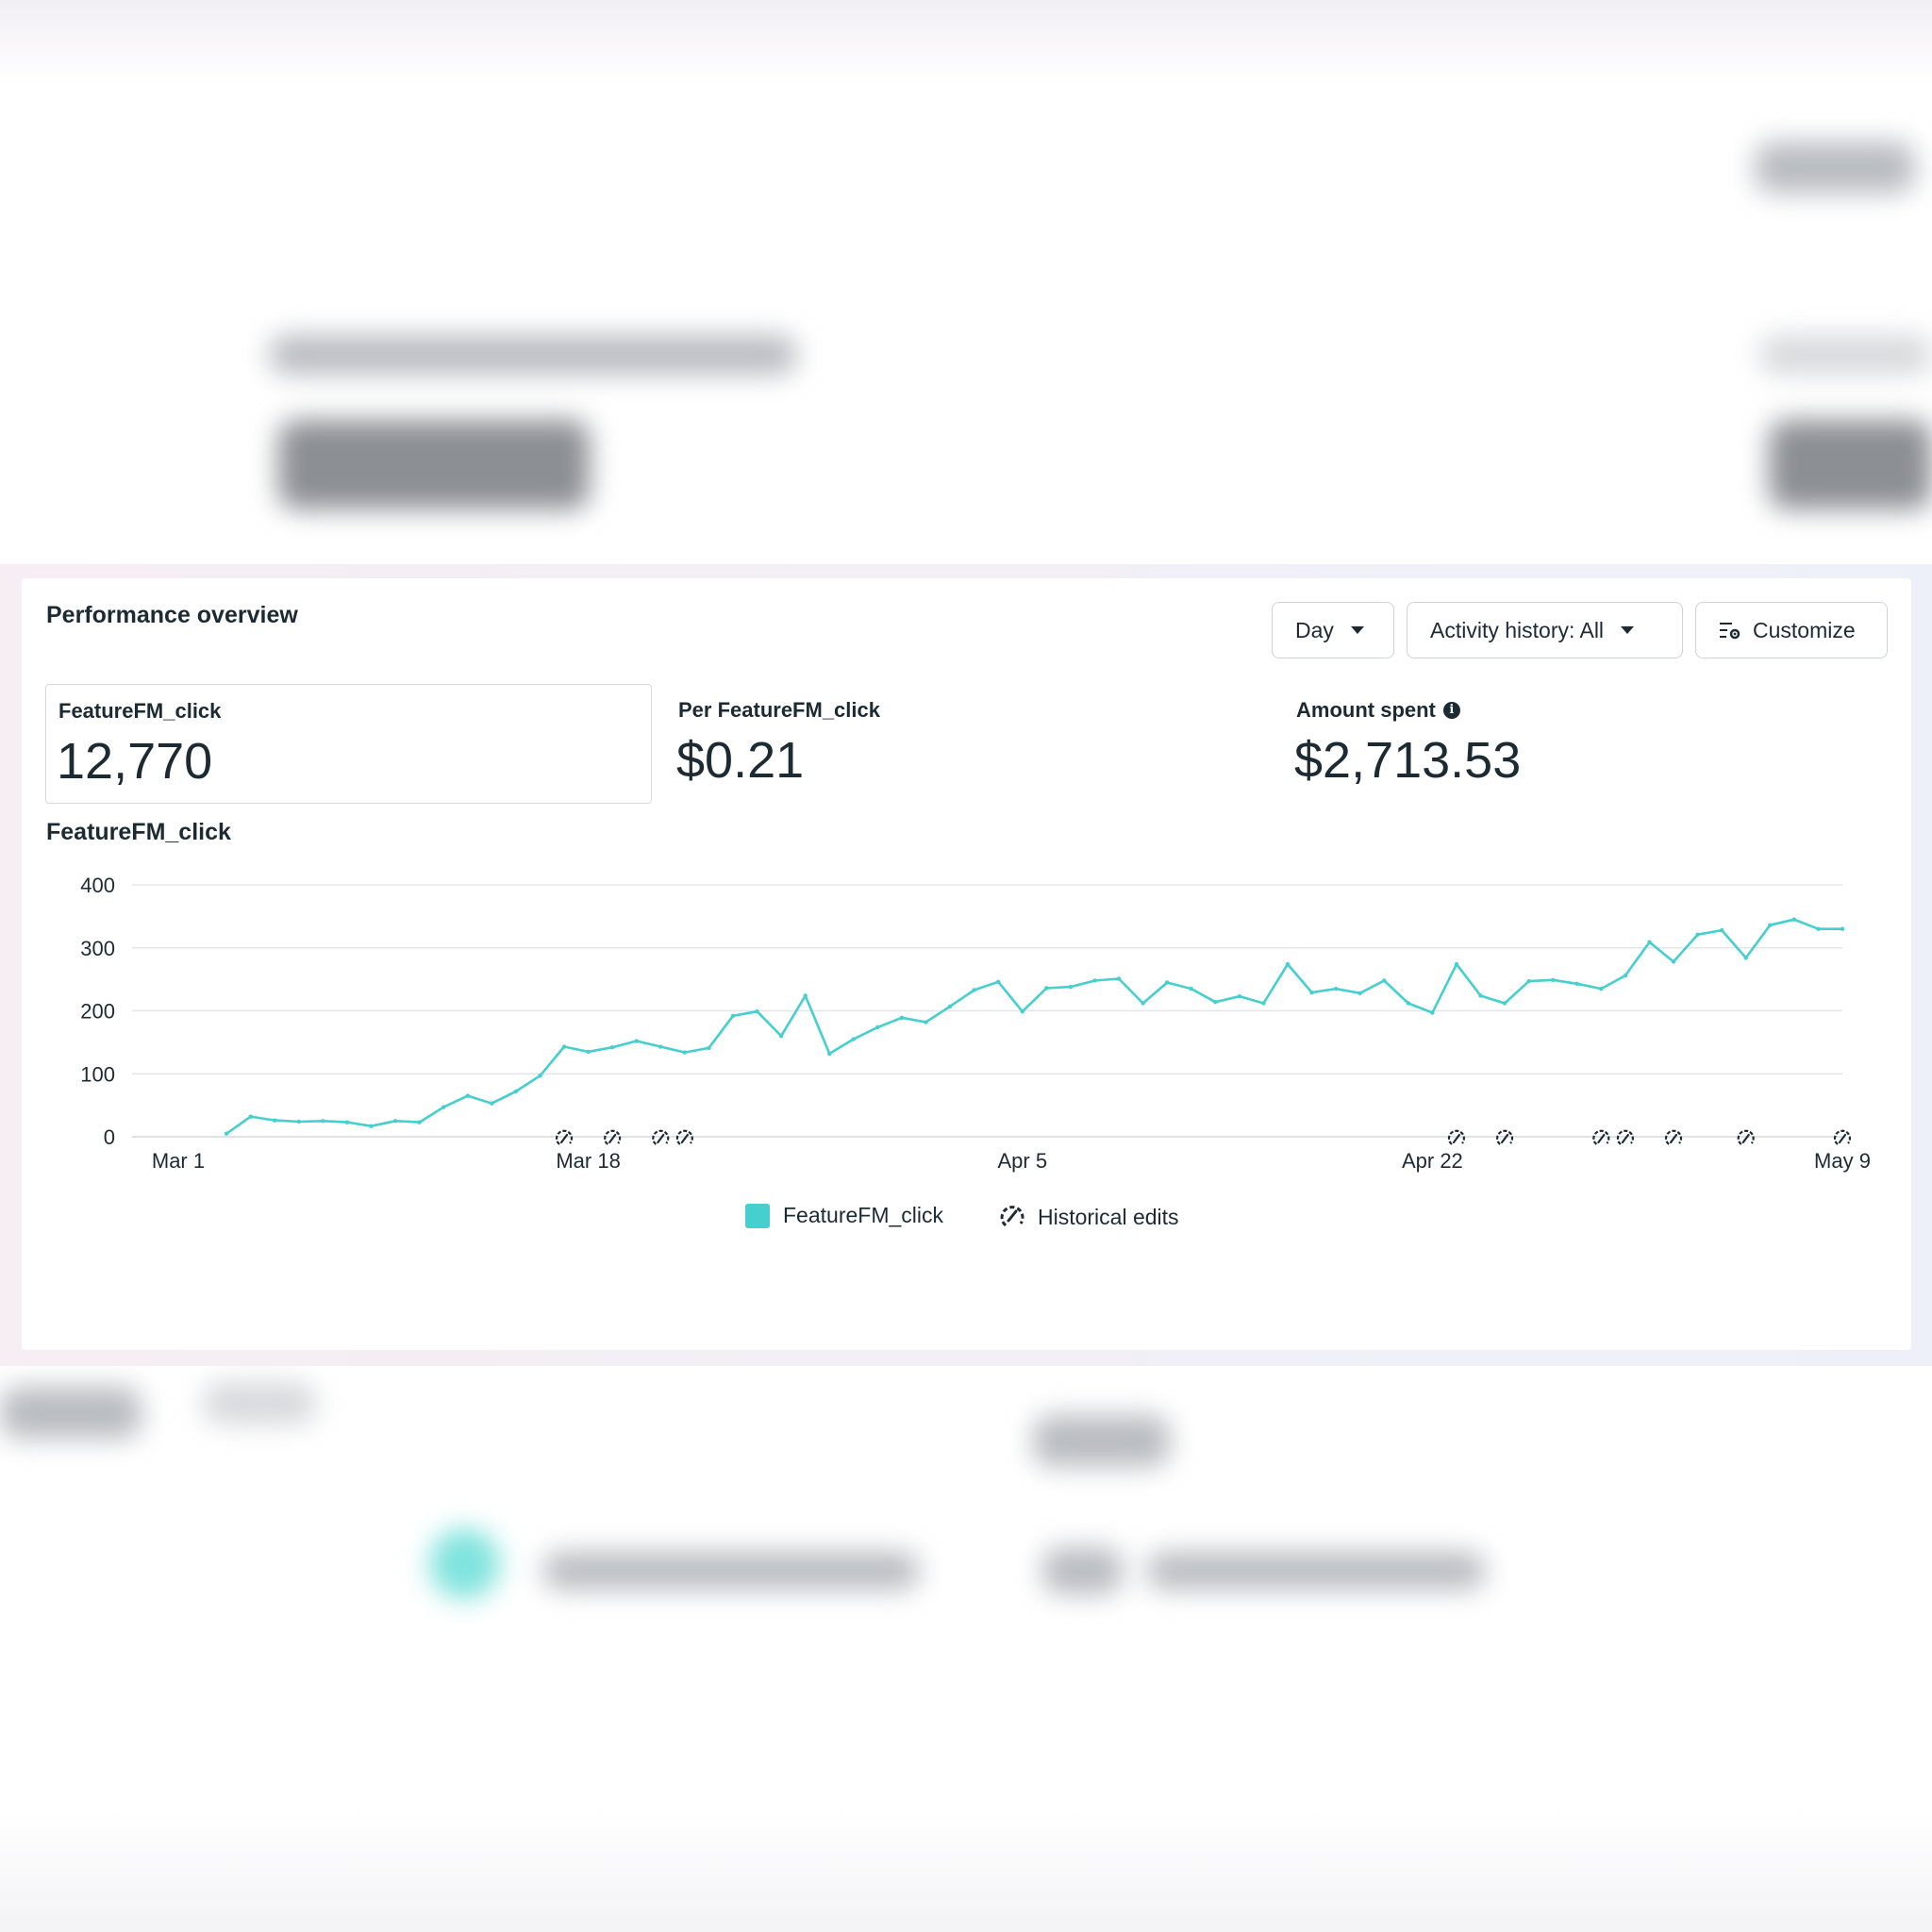  Describe the element at coordinates (434, 464) in the screenshot. I see `blurred-value` at that location.